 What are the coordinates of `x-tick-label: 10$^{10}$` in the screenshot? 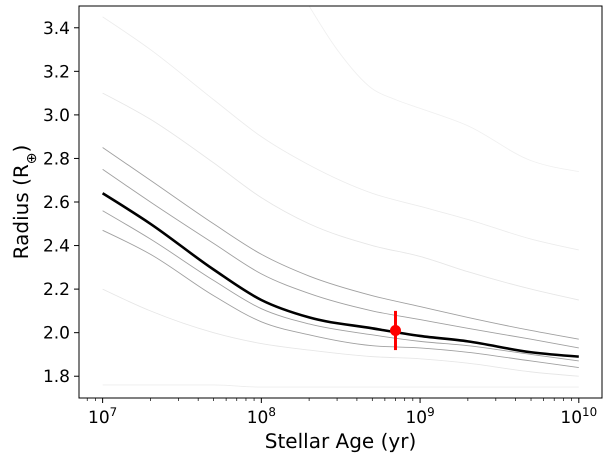 It's located at (579, 416).